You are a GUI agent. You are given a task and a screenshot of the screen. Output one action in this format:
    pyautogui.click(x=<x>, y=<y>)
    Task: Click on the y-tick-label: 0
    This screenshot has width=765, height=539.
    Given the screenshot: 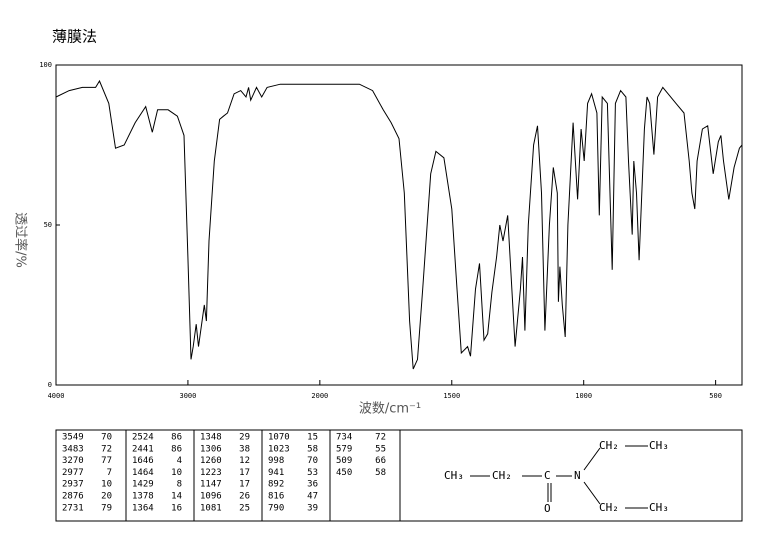 What is the action you would take?
    pyautogui.click(x=50, y=385)
    